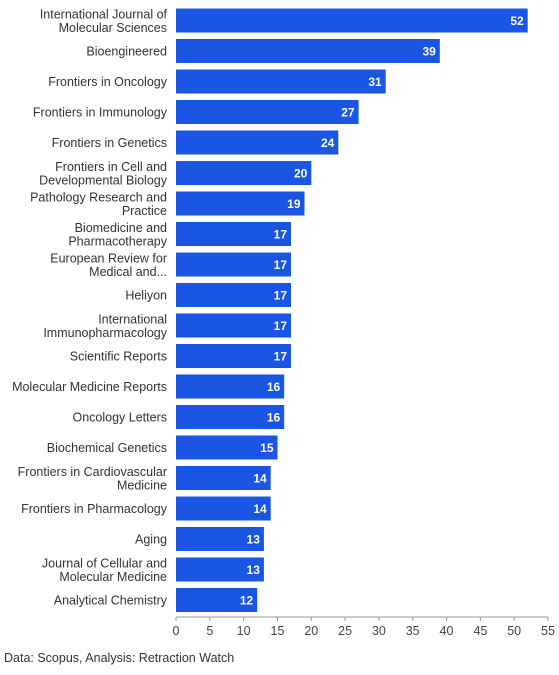  What do you see at coordinates (142, 485) in the screenshot?
I see `category-label-line: Medicine` at bounding box center [142, 485].